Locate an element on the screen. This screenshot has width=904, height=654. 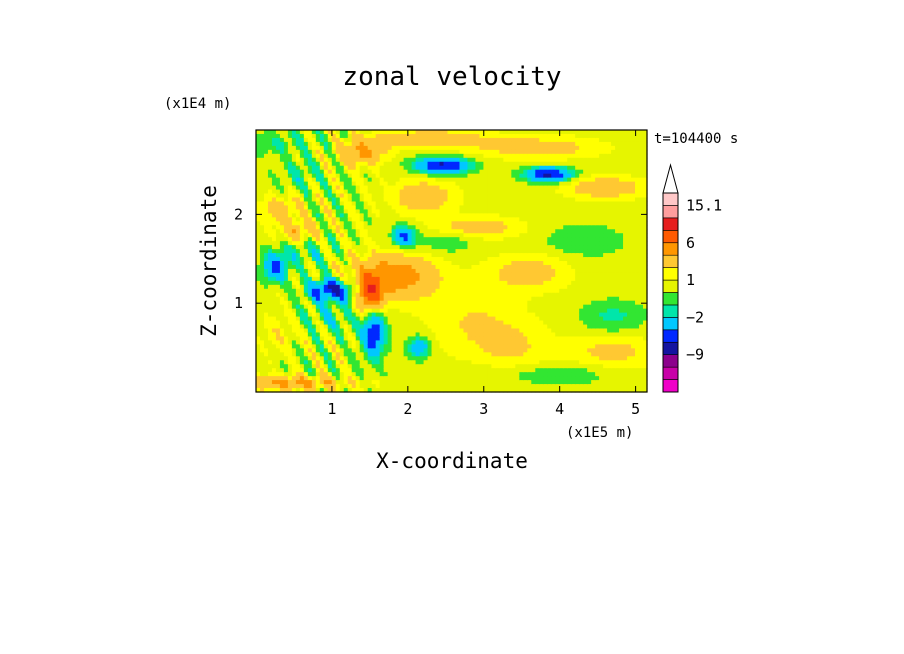
chart-title: zonal velocity is located at coordinates (451, 77).